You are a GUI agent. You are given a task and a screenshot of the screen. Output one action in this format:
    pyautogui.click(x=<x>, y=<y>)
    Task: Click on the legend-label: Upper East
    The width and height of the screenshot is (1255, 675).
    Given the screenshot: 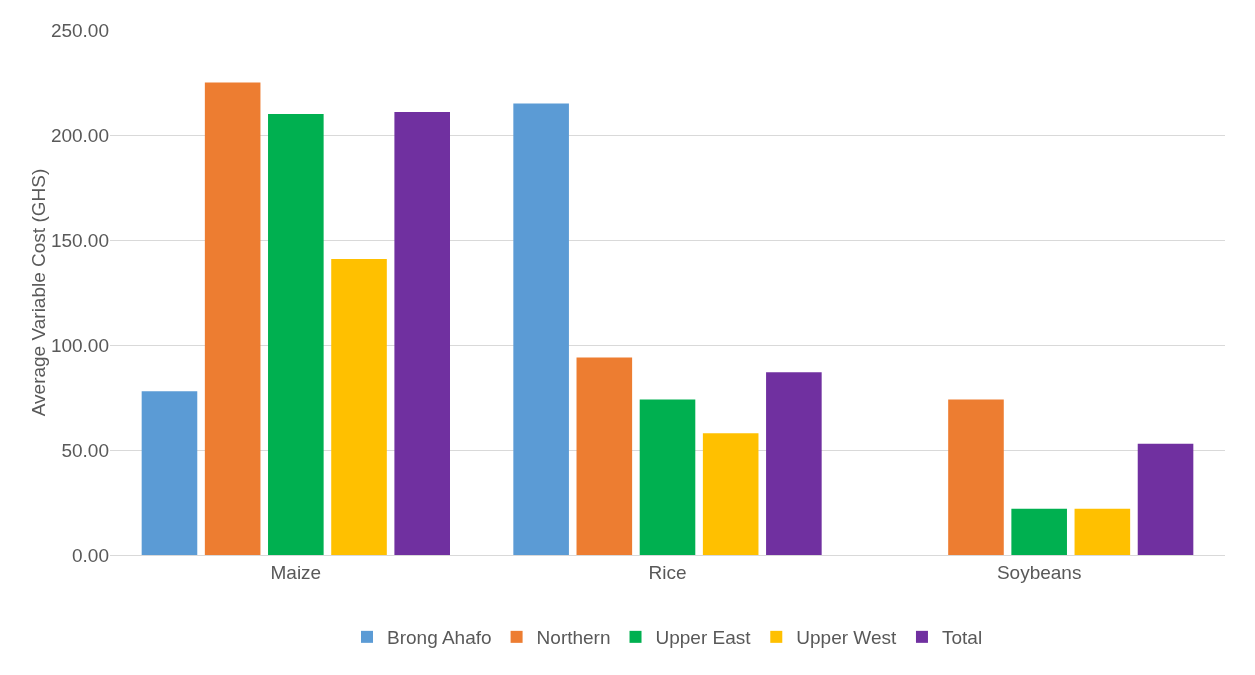 What is the action you would take?
    pyautogui.click(x=703, y=638)
    